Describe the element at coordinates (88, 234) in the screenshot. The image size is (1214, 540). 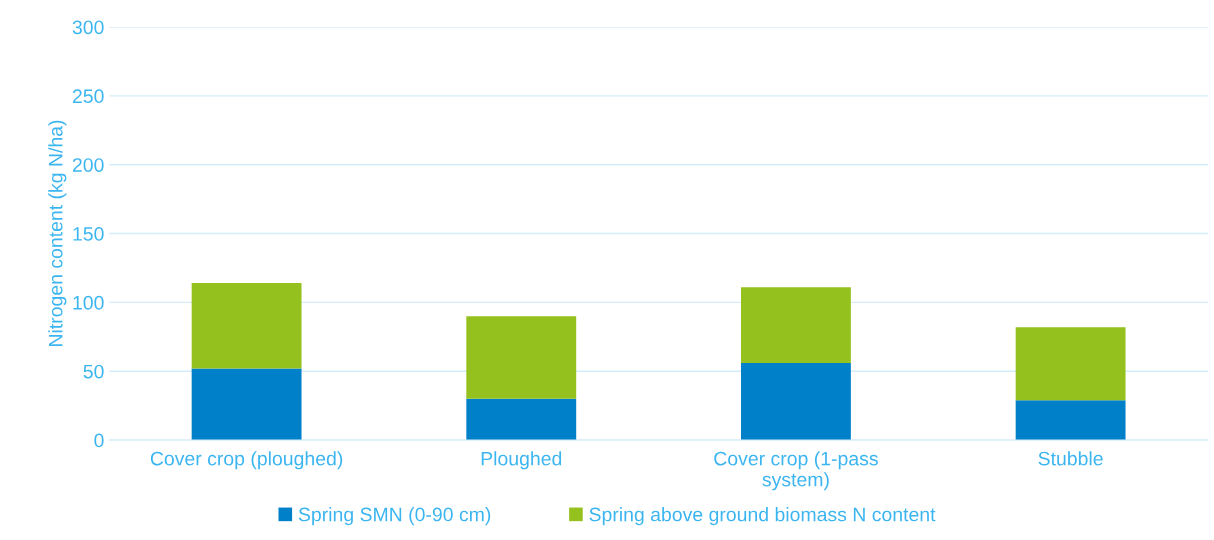
I see `y-tick-label: 150` at that location.